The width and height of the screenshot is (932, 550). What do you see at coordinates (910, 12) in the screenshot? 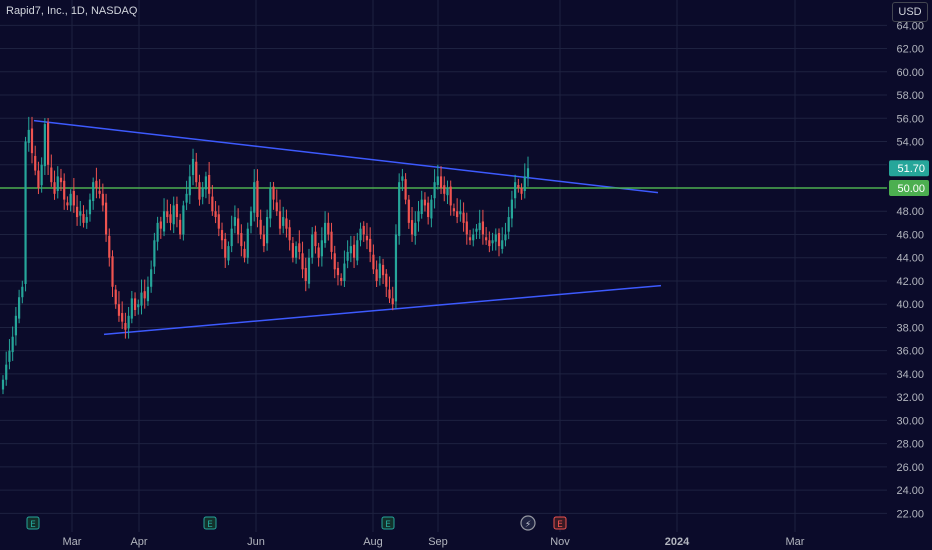
I see `currency-button: USD` at bounding box center [910, 12].